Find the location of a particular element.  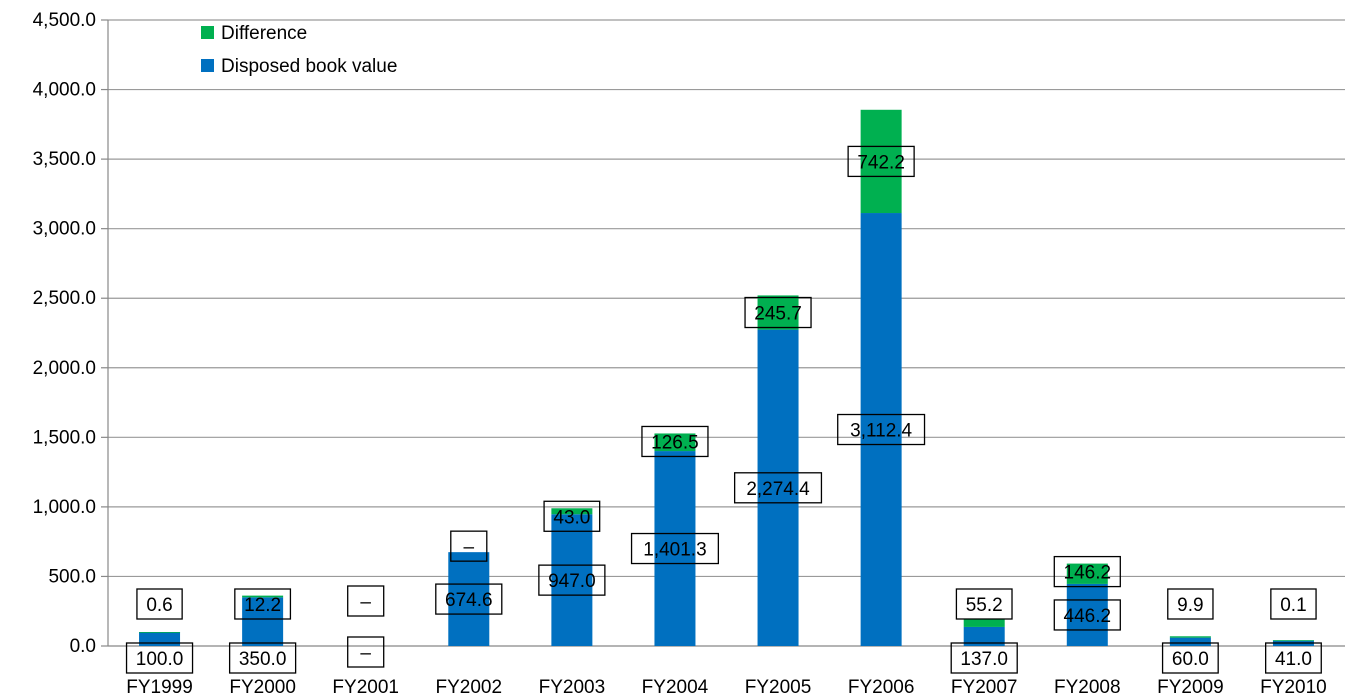

y-tick-label: 4,500.0 is located at coordinates (64, 20).